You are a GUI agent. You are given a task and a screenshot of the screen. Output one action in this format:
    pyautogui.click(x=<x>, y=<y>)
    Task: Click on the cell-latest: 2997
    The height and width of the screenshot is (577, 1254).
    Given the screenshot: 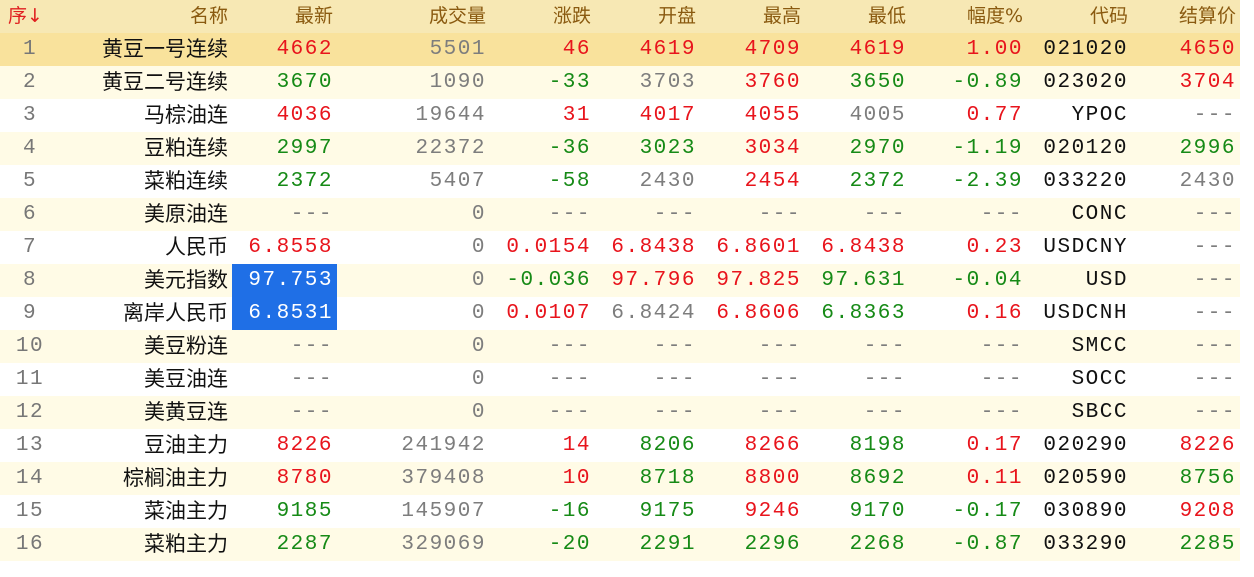 What is the action you would take?
    pyautogui.click(x=304, y=148)
    